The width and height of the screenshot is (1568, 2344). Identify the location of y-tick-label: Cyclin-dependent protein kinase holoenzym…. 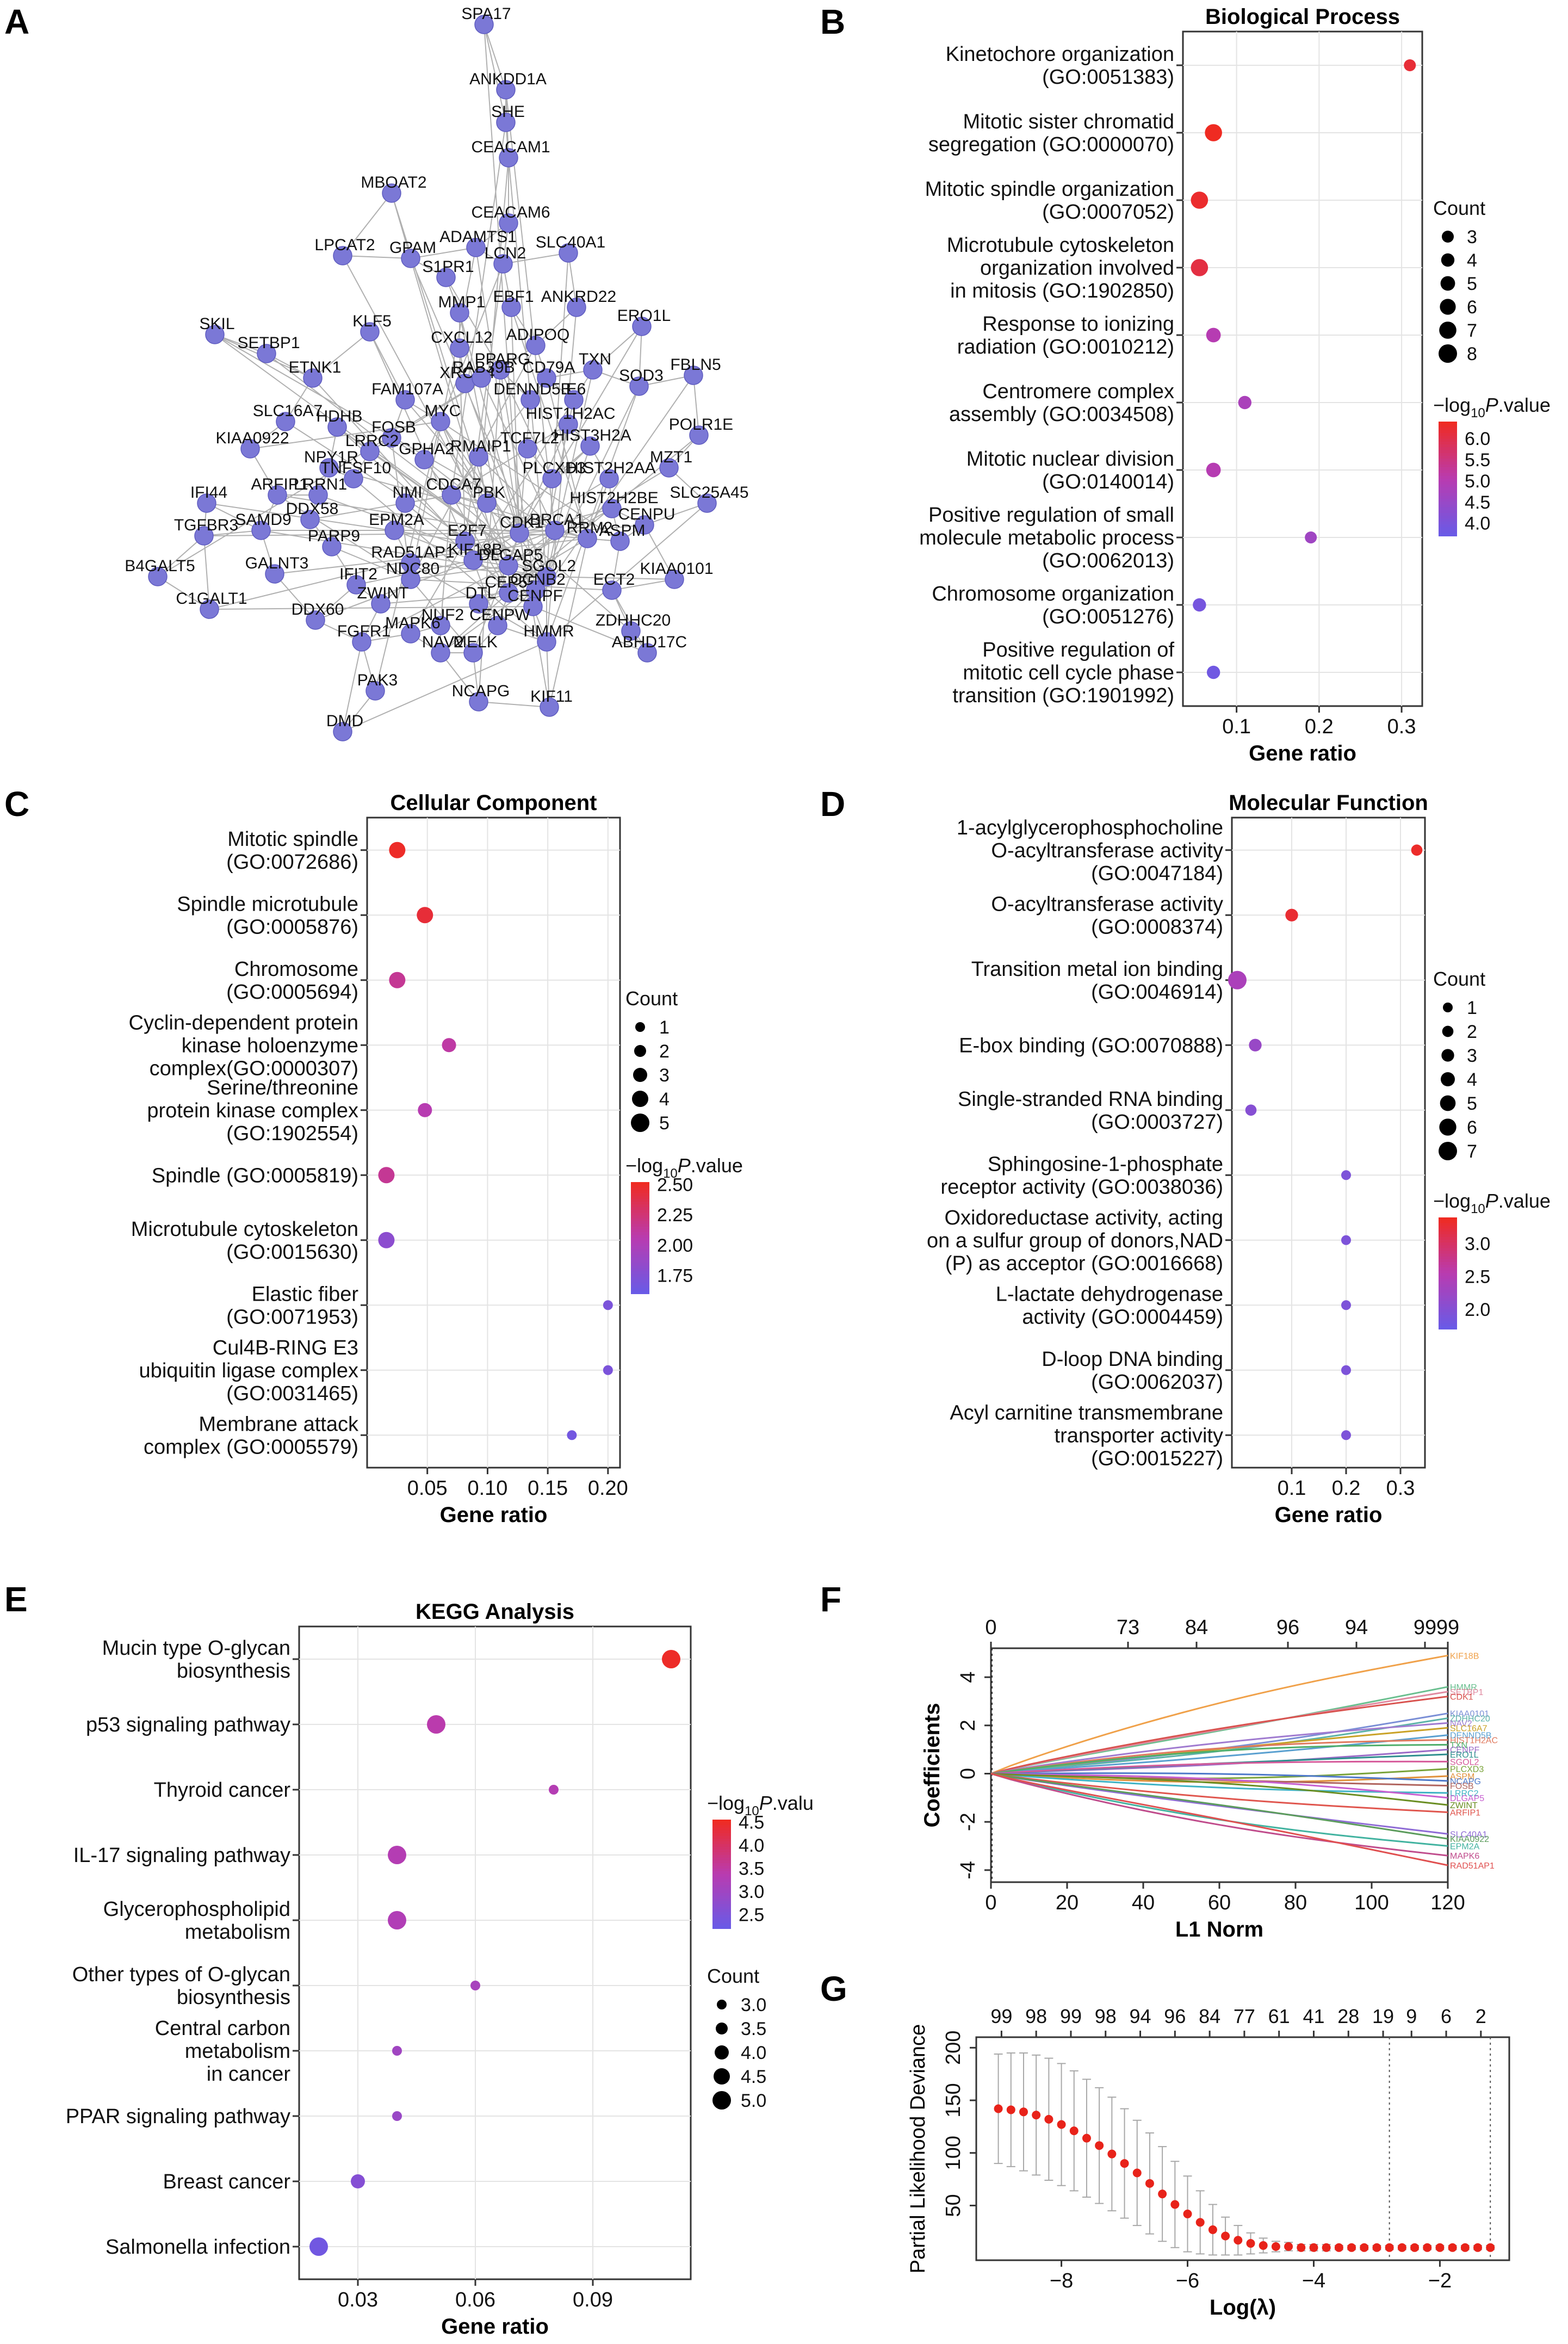
(244, 1045).